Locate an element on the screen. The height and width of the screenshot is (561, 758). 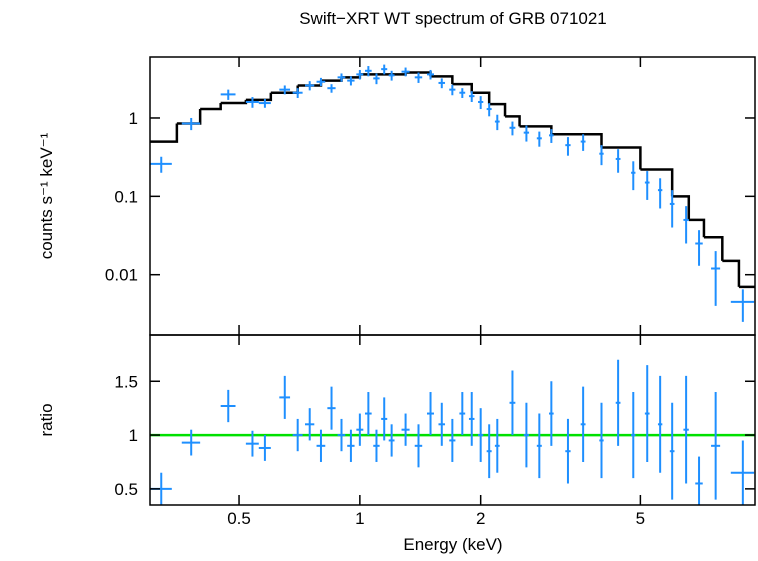
y-tick-label: 1.5 is located at coordinates (126, 381).